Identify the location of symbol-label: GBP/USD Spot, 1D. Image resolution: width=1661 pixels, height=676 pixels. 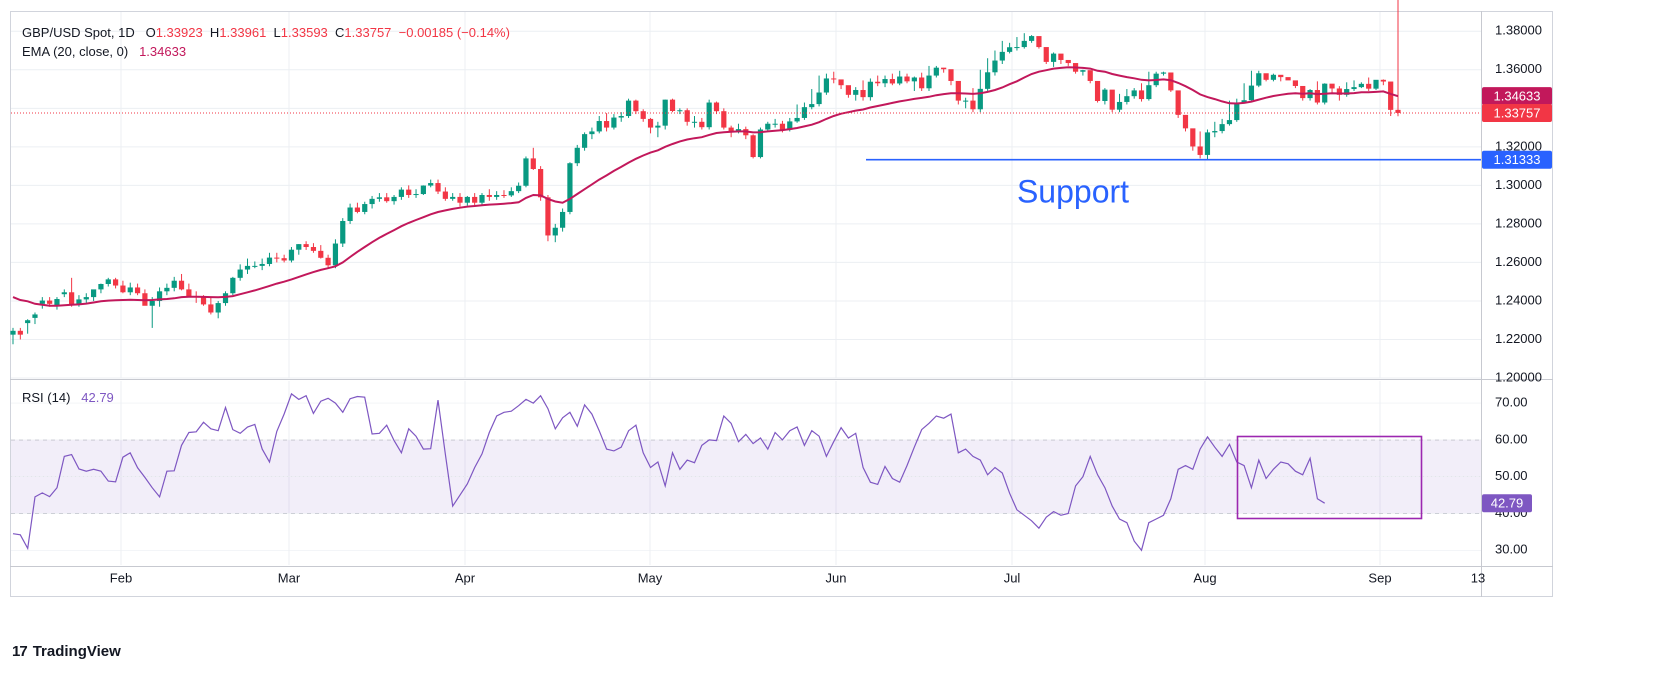
(78, 32).